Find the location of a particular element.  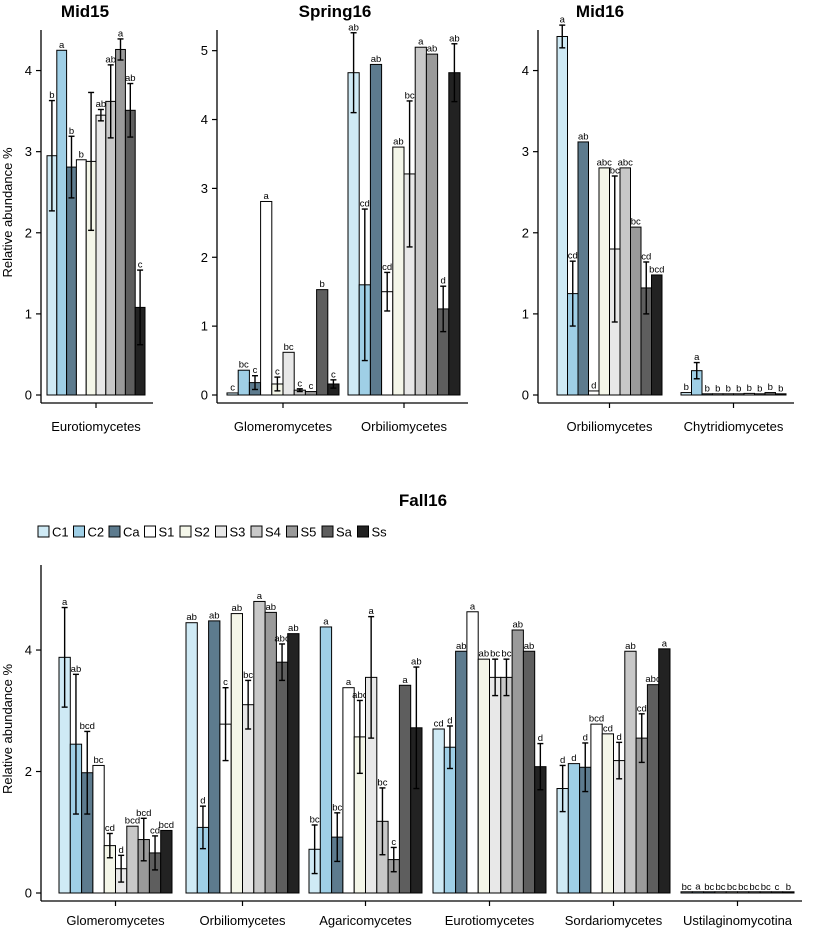

legend-item-s4: S4 is located at coordinates (265, 532).